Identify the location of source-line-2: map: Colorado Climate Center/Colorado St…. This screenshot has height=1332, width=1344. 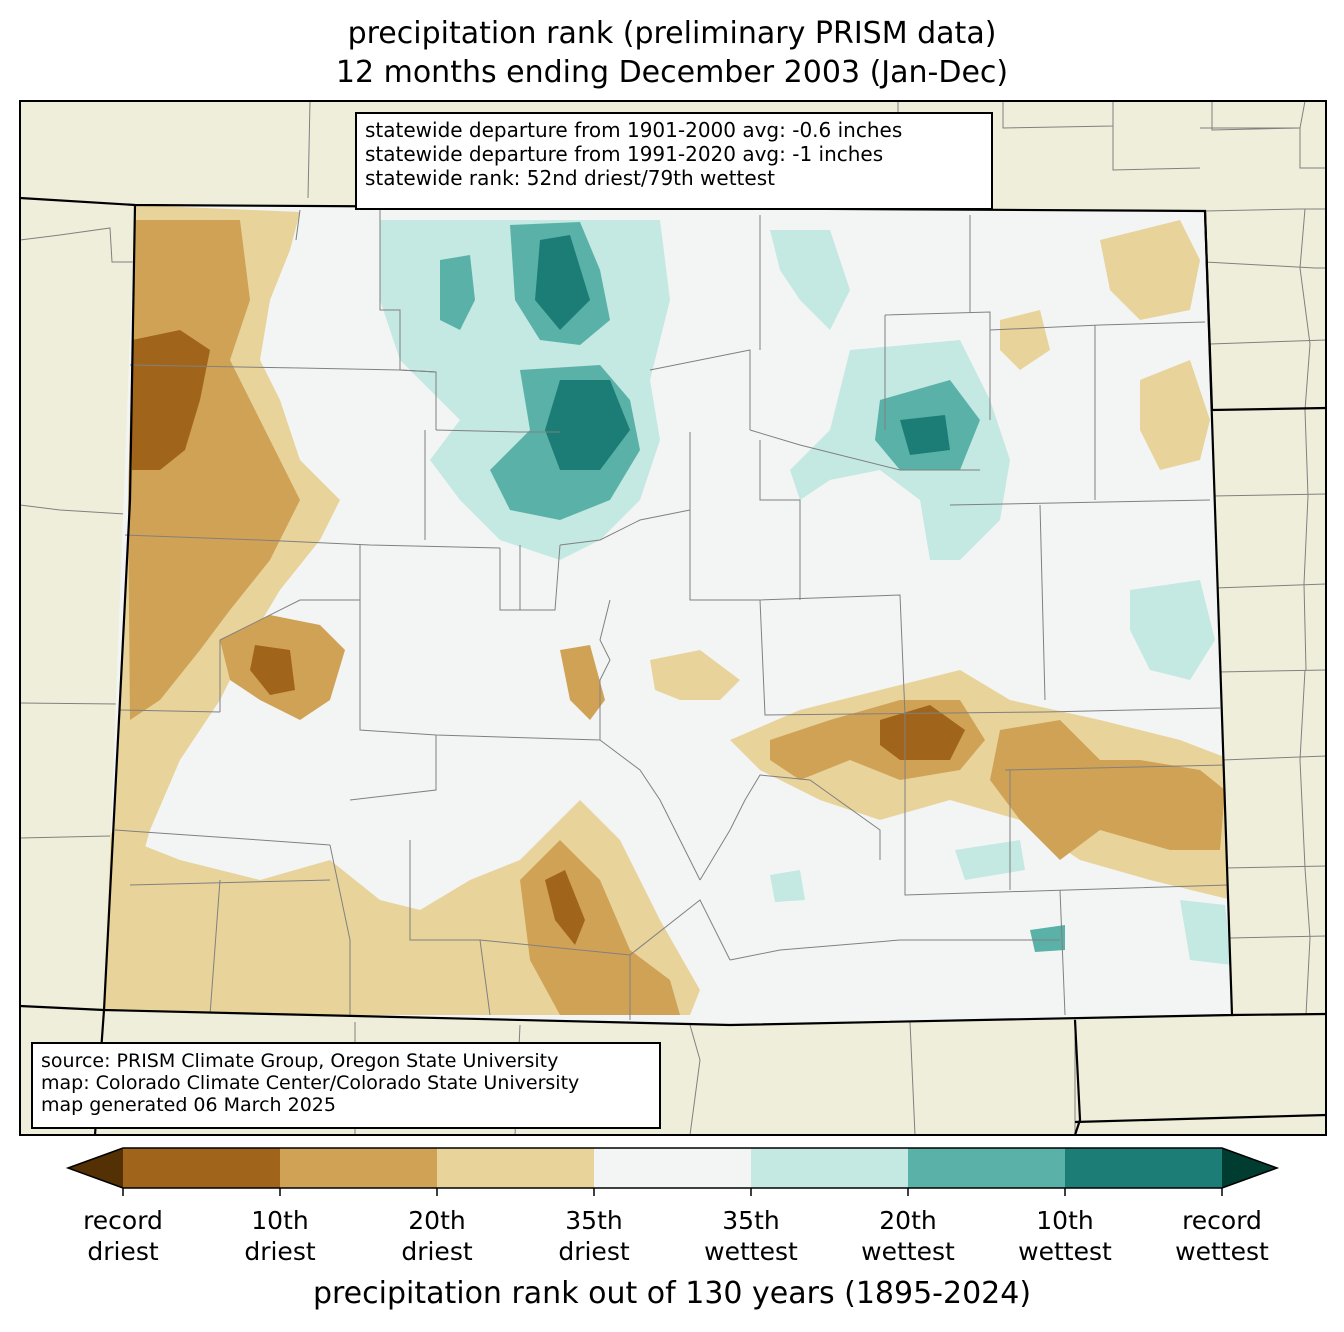
(310, 1083).